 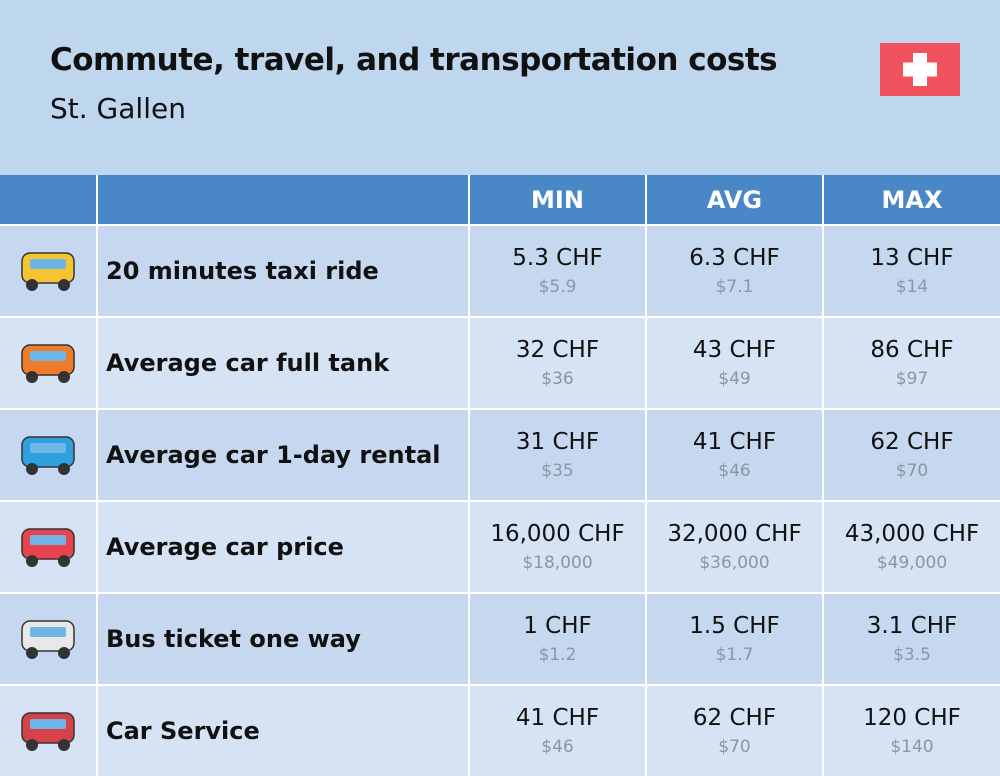 What do you see at coordinates (912, 626) in the screenshot?
I see `local-price: 3.1 CHF` at bounding box center [912, 626].